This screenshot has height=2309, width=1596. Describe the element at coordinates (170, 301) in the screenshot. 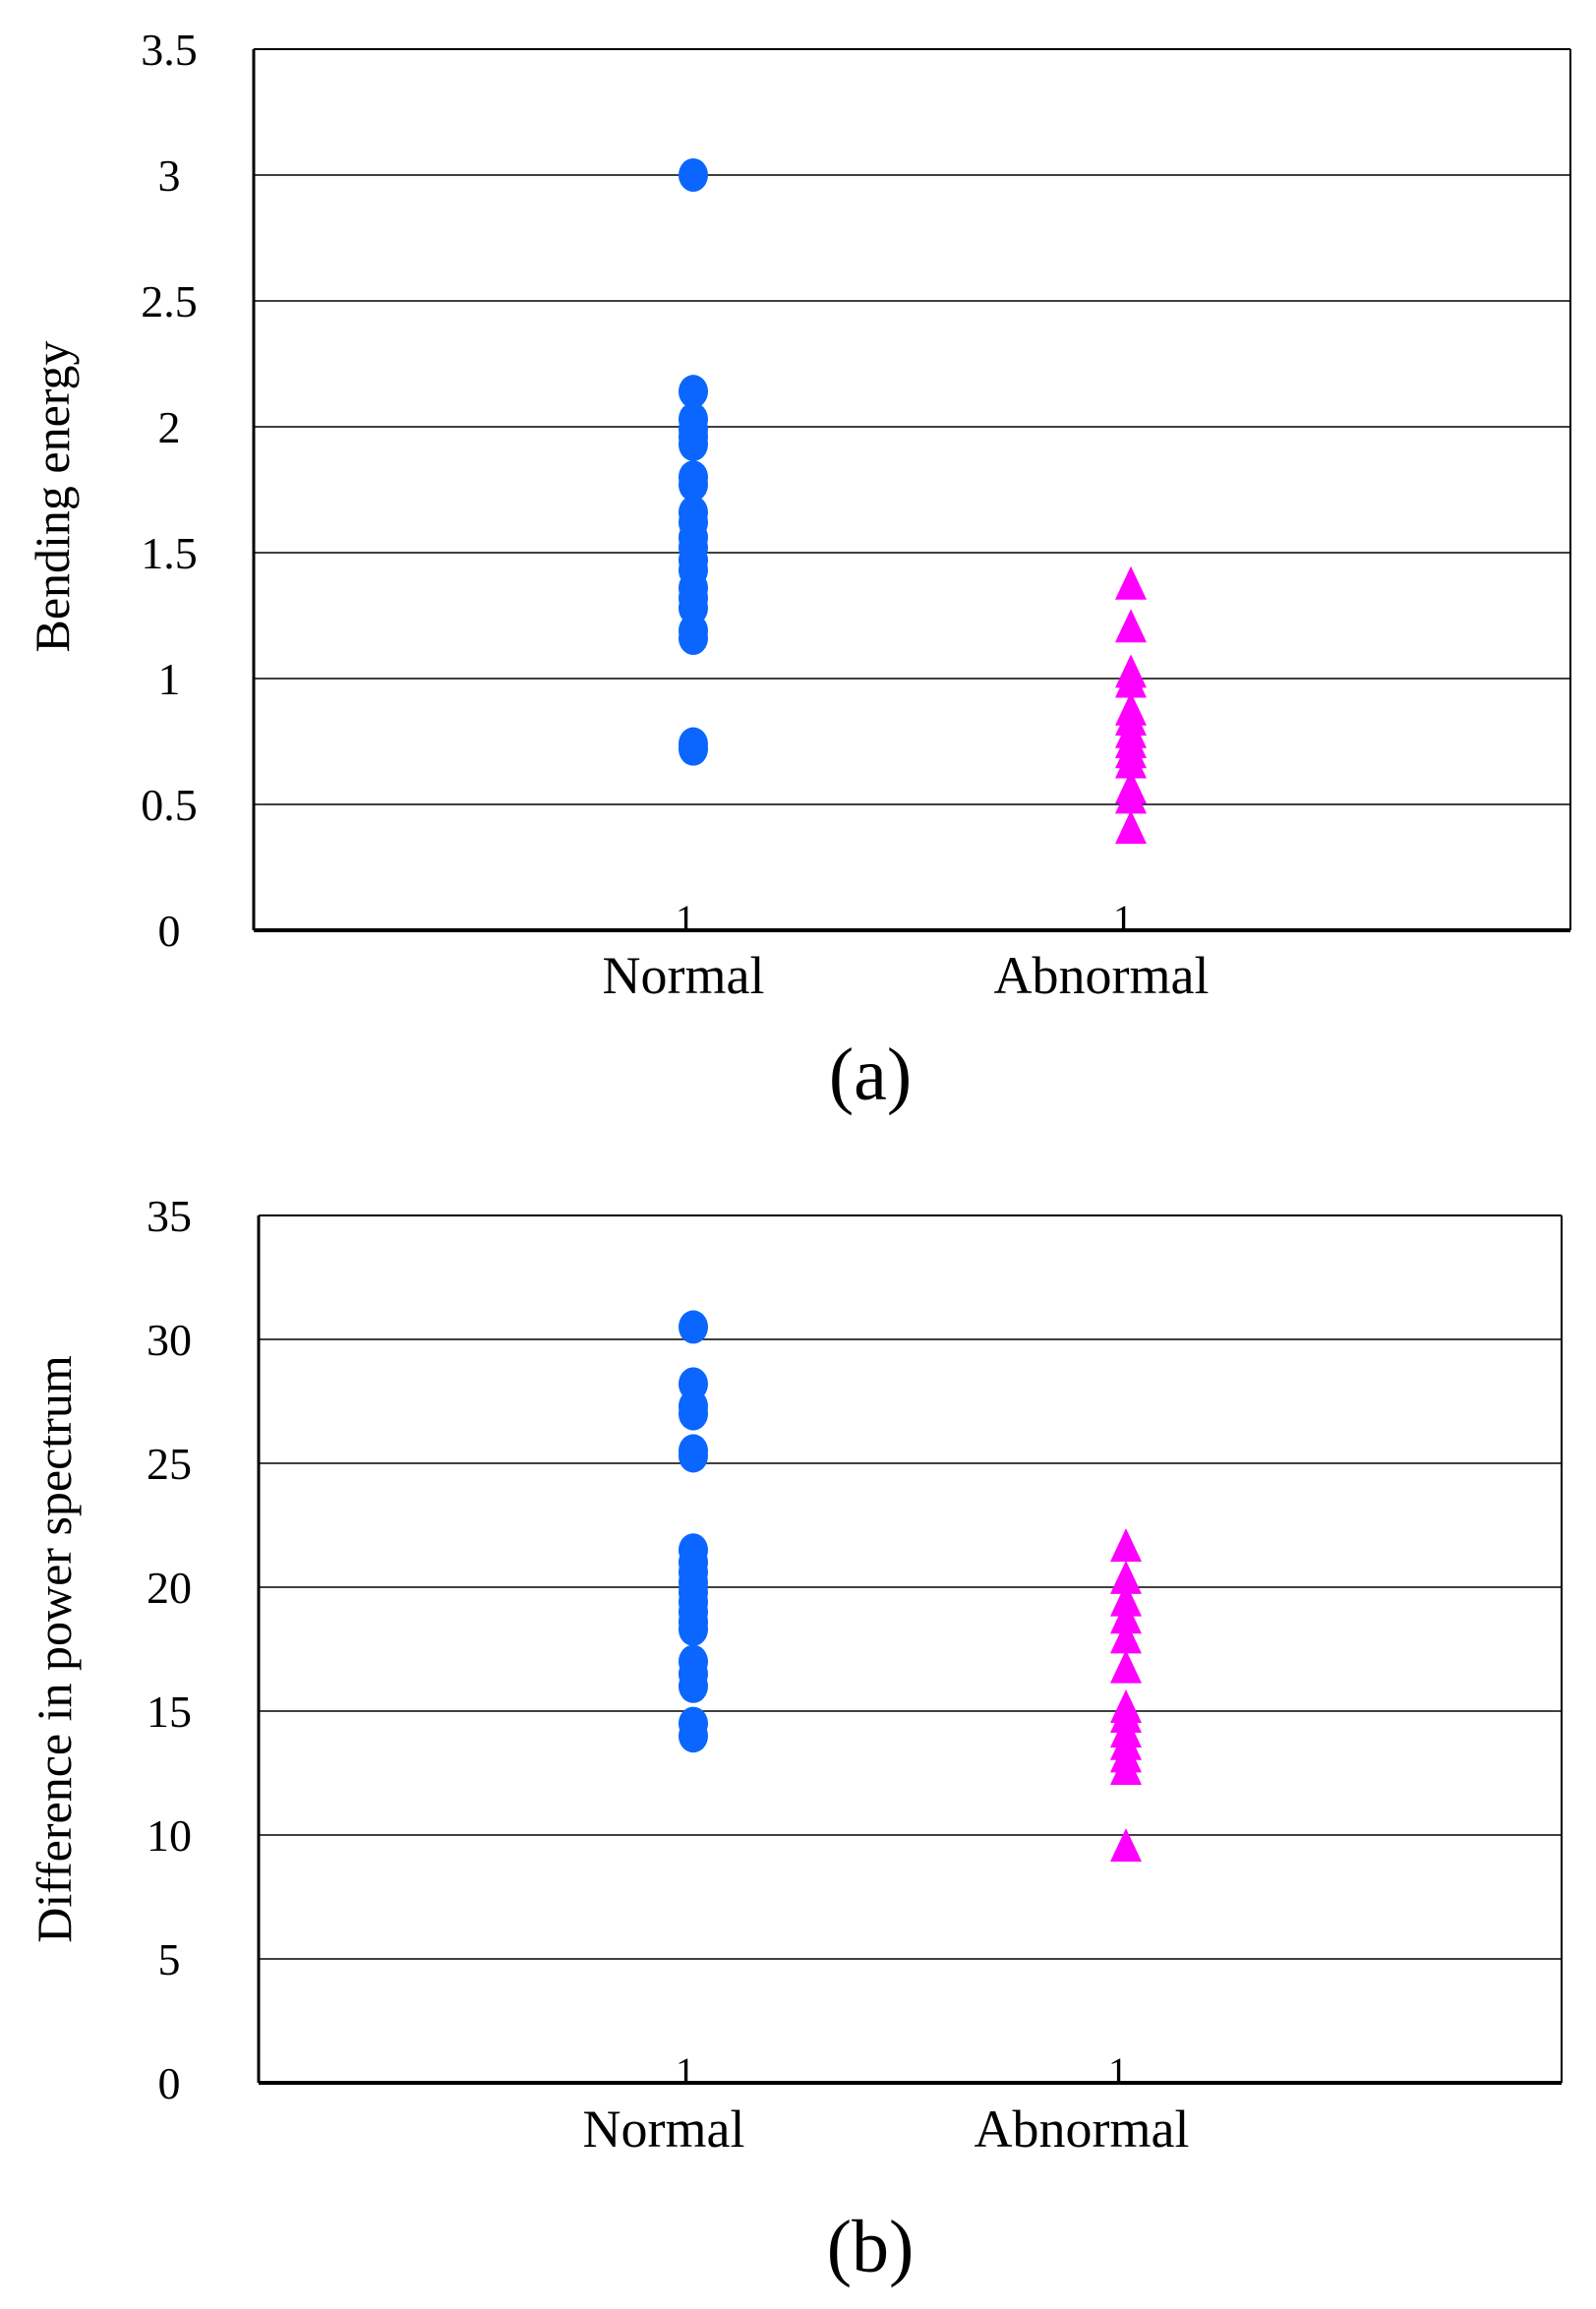

I see `y-tick-label: 2.5` at that location.